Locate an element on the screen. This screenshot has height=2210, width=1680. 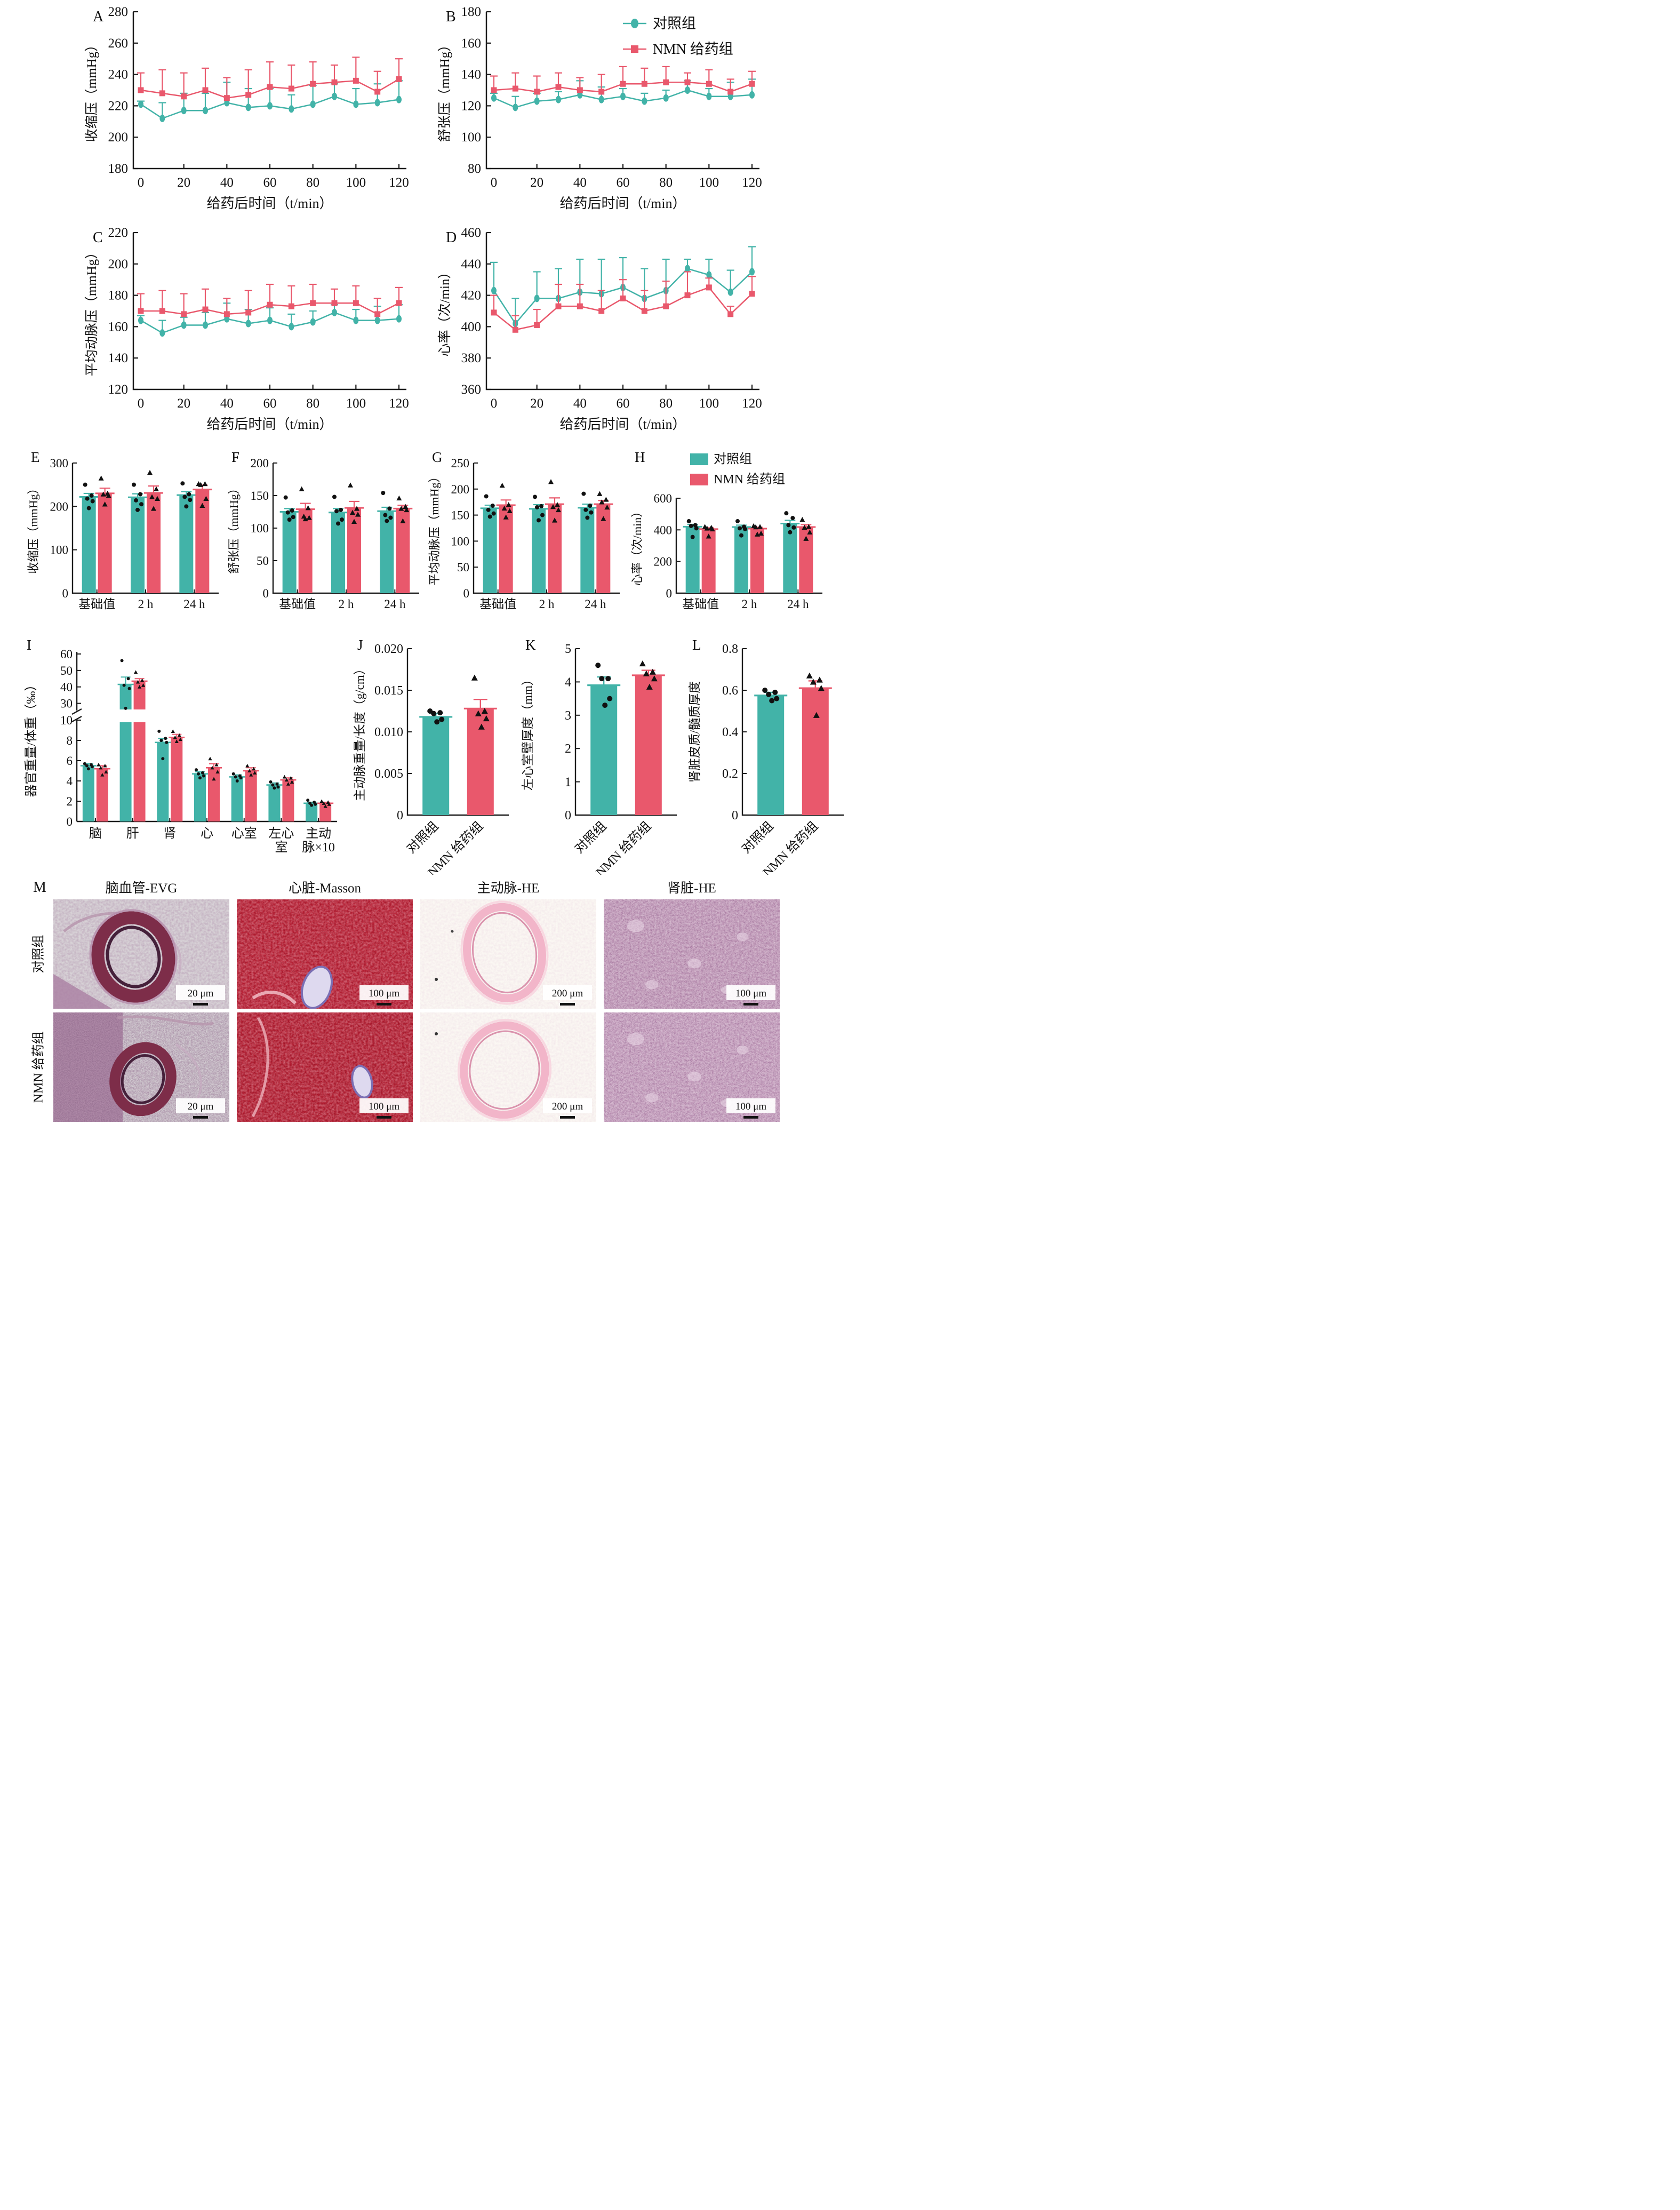
histology-image-aorta-he-control: 200 μm is located at coordinates (508, 954).